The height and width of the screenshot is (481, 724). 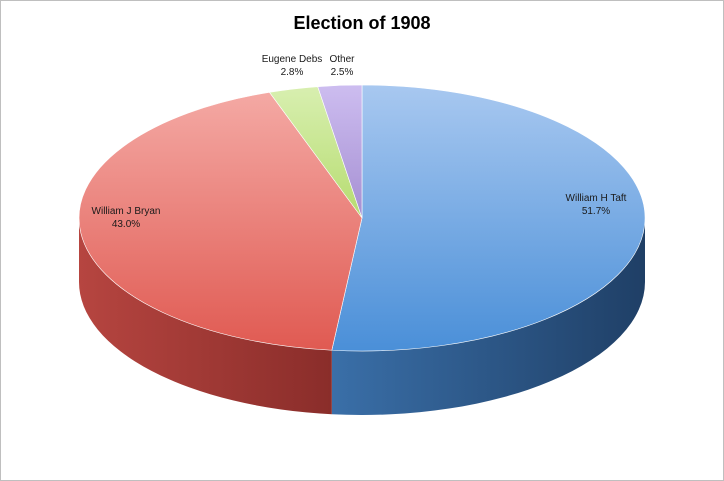 What do you see at coordinates (205, 316) in the screenshot?
I see `pie-side-william-j-bryan` at bounding box center [205, 316].